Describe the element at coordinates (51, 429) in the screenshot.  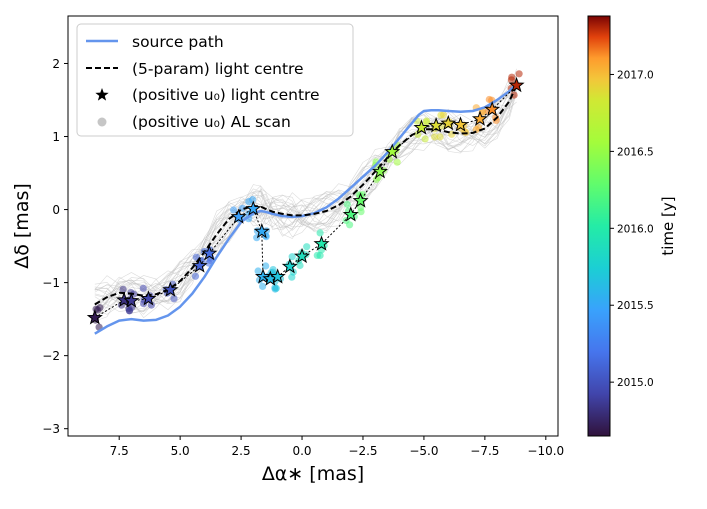
I see `y-tick-label: −3` at that location.